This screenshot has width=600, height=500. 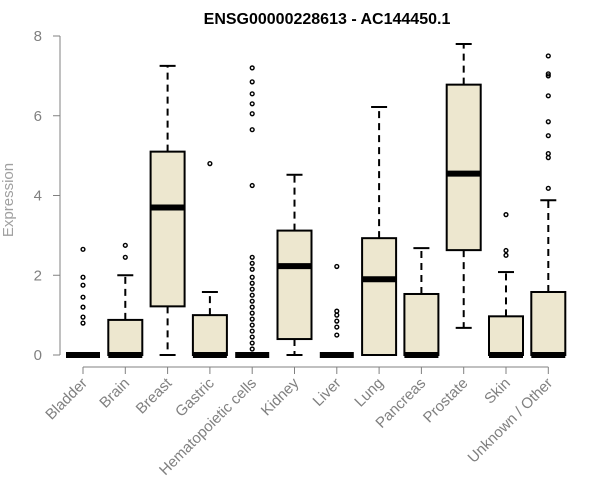 I want to click on y-tick-label: 2, so click(x=38, y=275).